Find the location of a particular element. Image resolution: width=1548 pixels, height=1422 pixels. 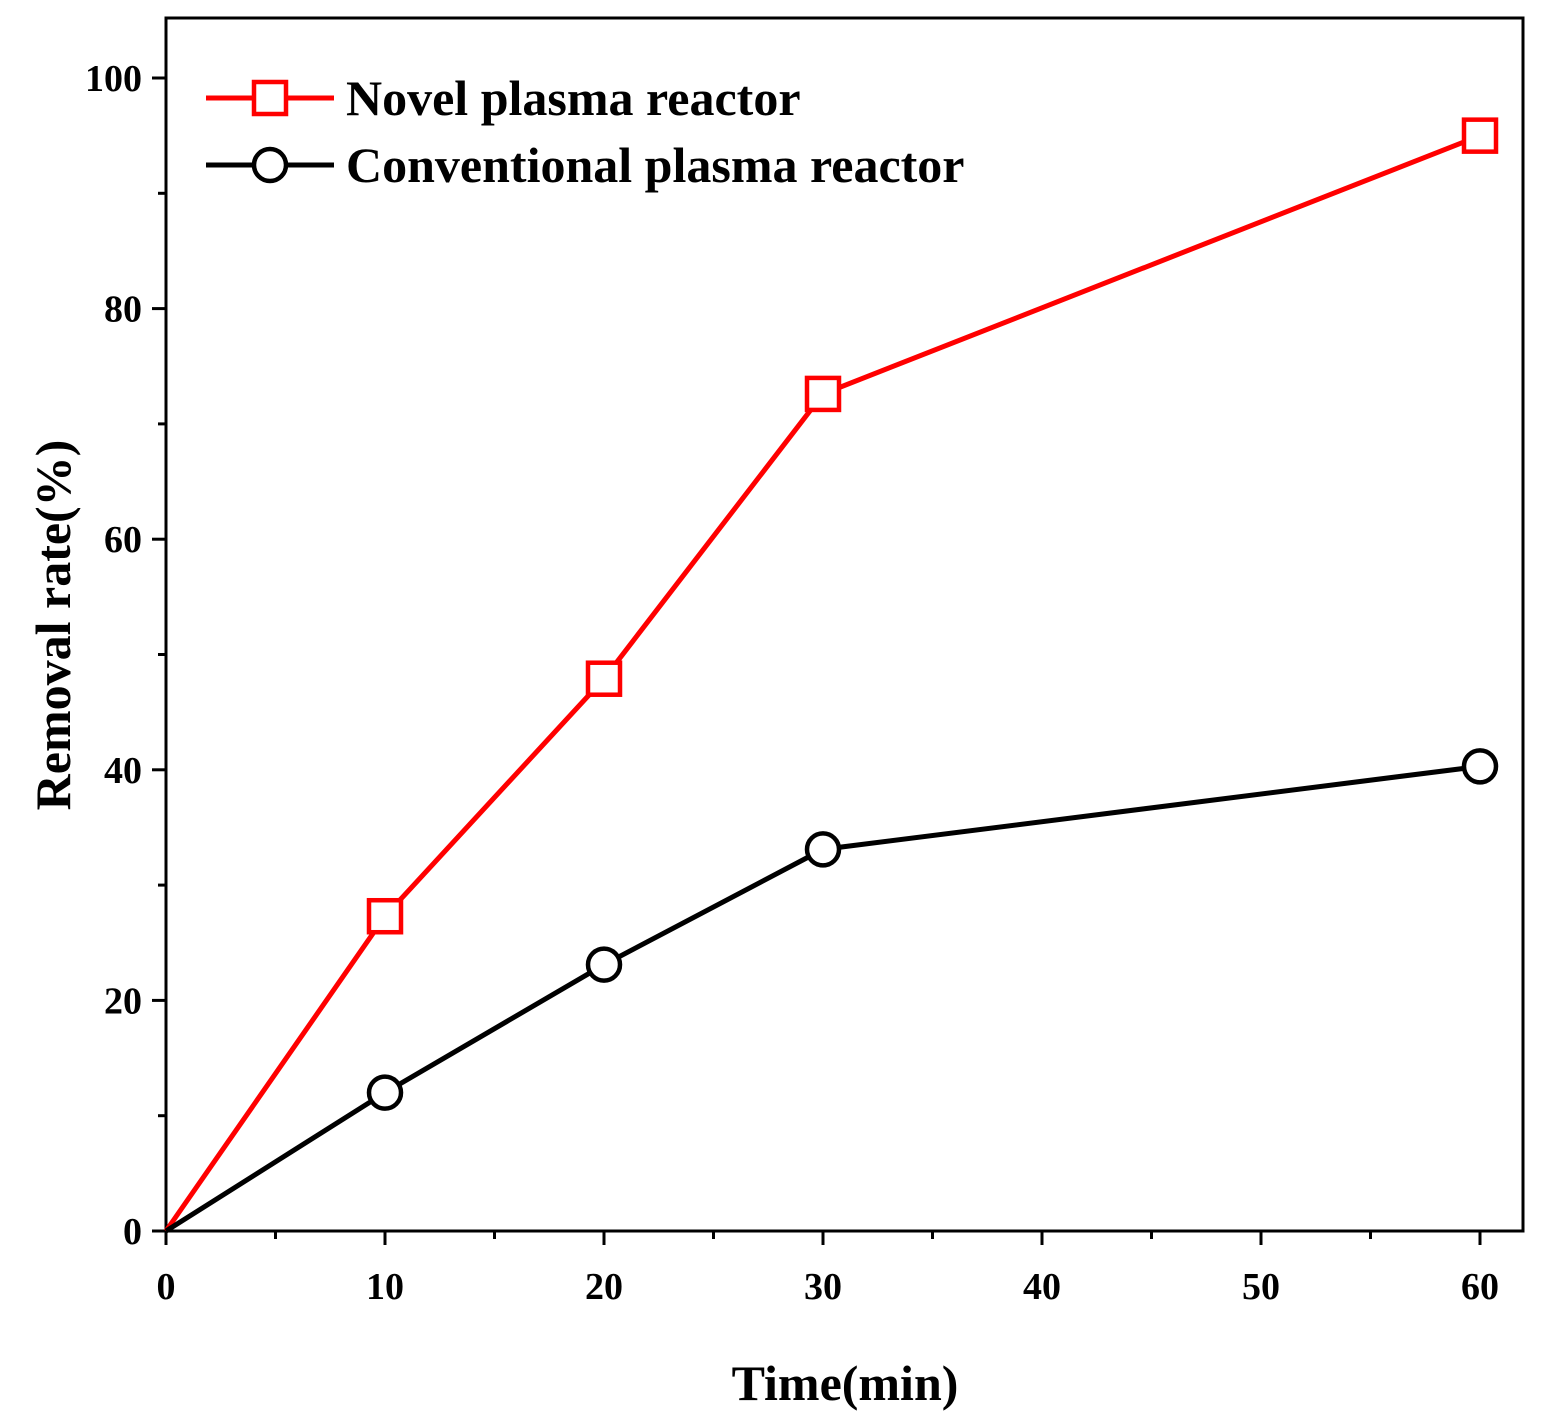

x-tick-label: 40 is located at coordinates (1042, 1287).